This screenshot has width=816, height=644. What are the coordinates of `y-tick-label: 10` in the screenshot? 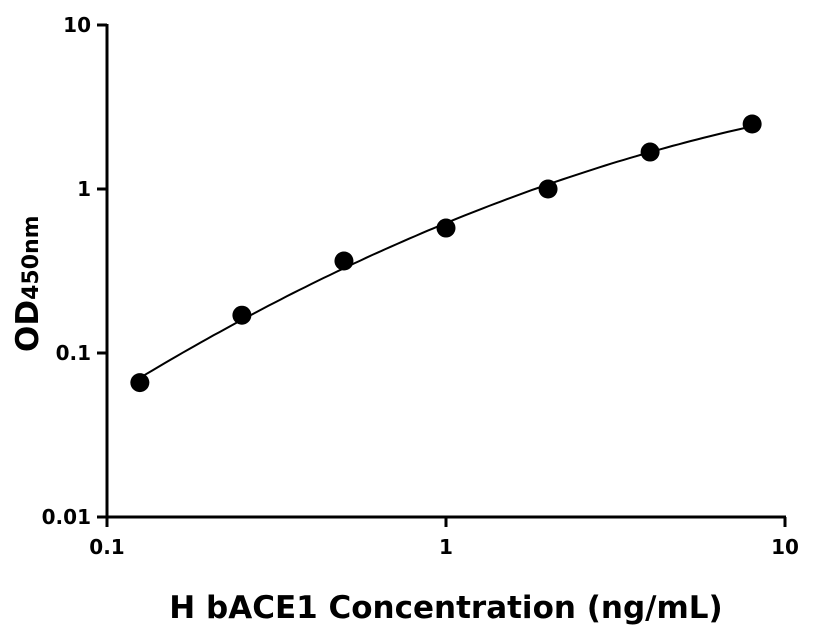 It's located at (77, 25).